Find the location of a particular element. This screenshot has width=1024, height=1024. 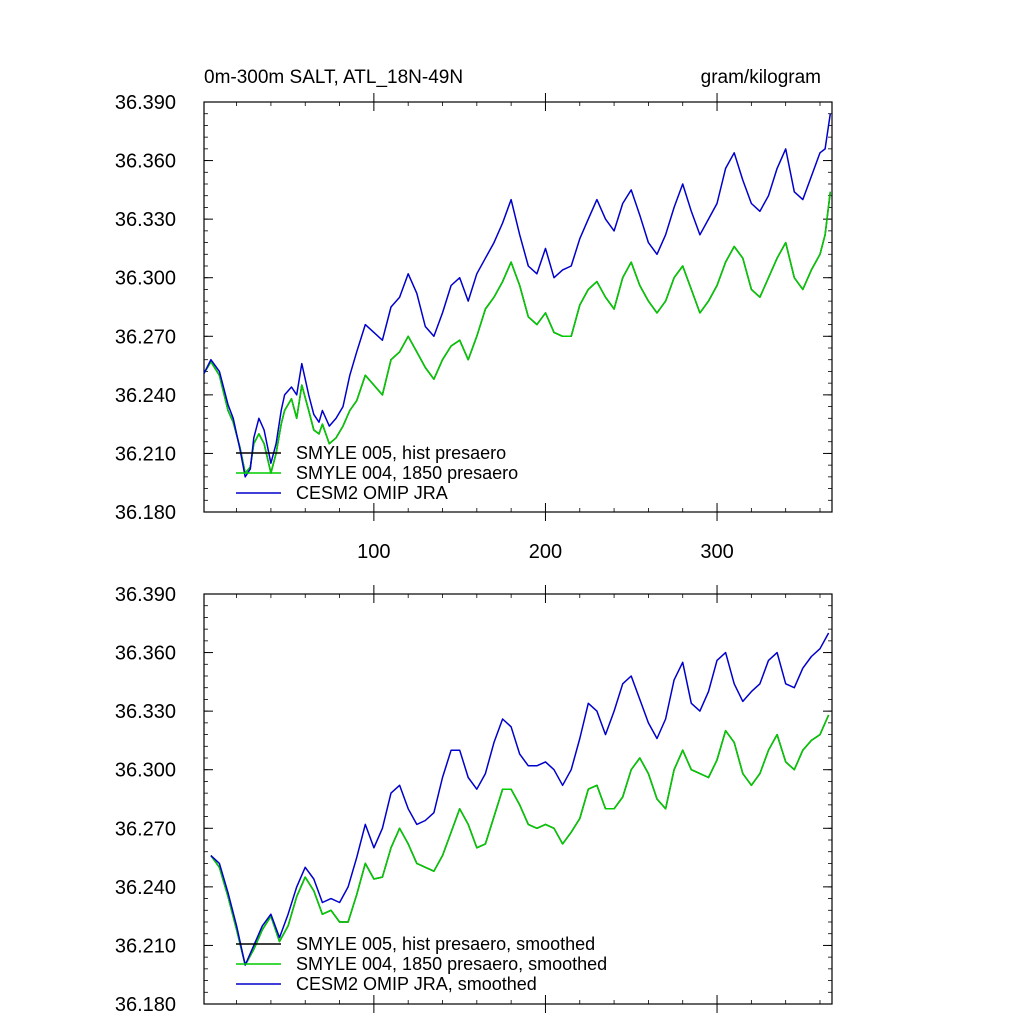

legend-label-3: CESM2 OMIP JRA, smoothed is located at coordinates (416, 984).